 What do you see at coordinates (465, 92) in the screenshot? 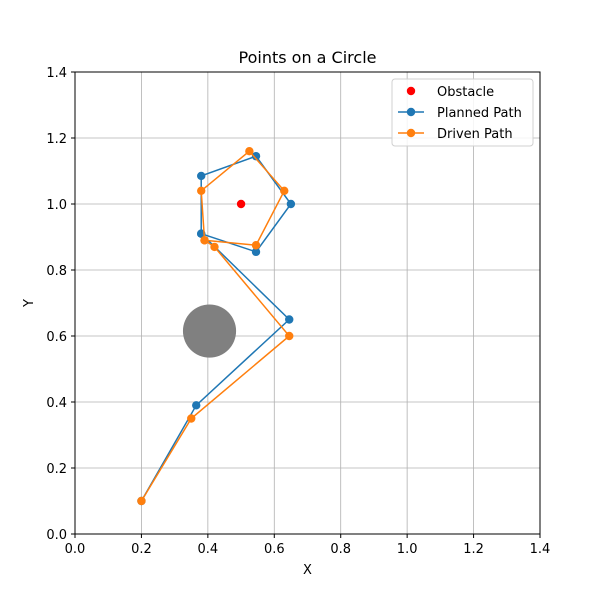
I see `legend-obstacle-label: Obstacle` at bounding box center [465, 92].